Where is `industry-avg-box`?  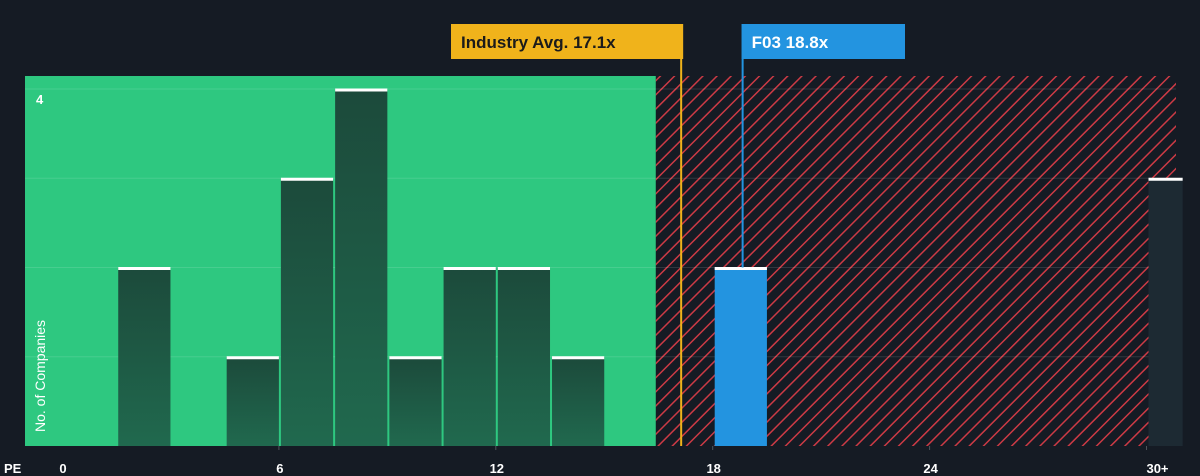 industry-avg-box is located at coordinates (567, 41).